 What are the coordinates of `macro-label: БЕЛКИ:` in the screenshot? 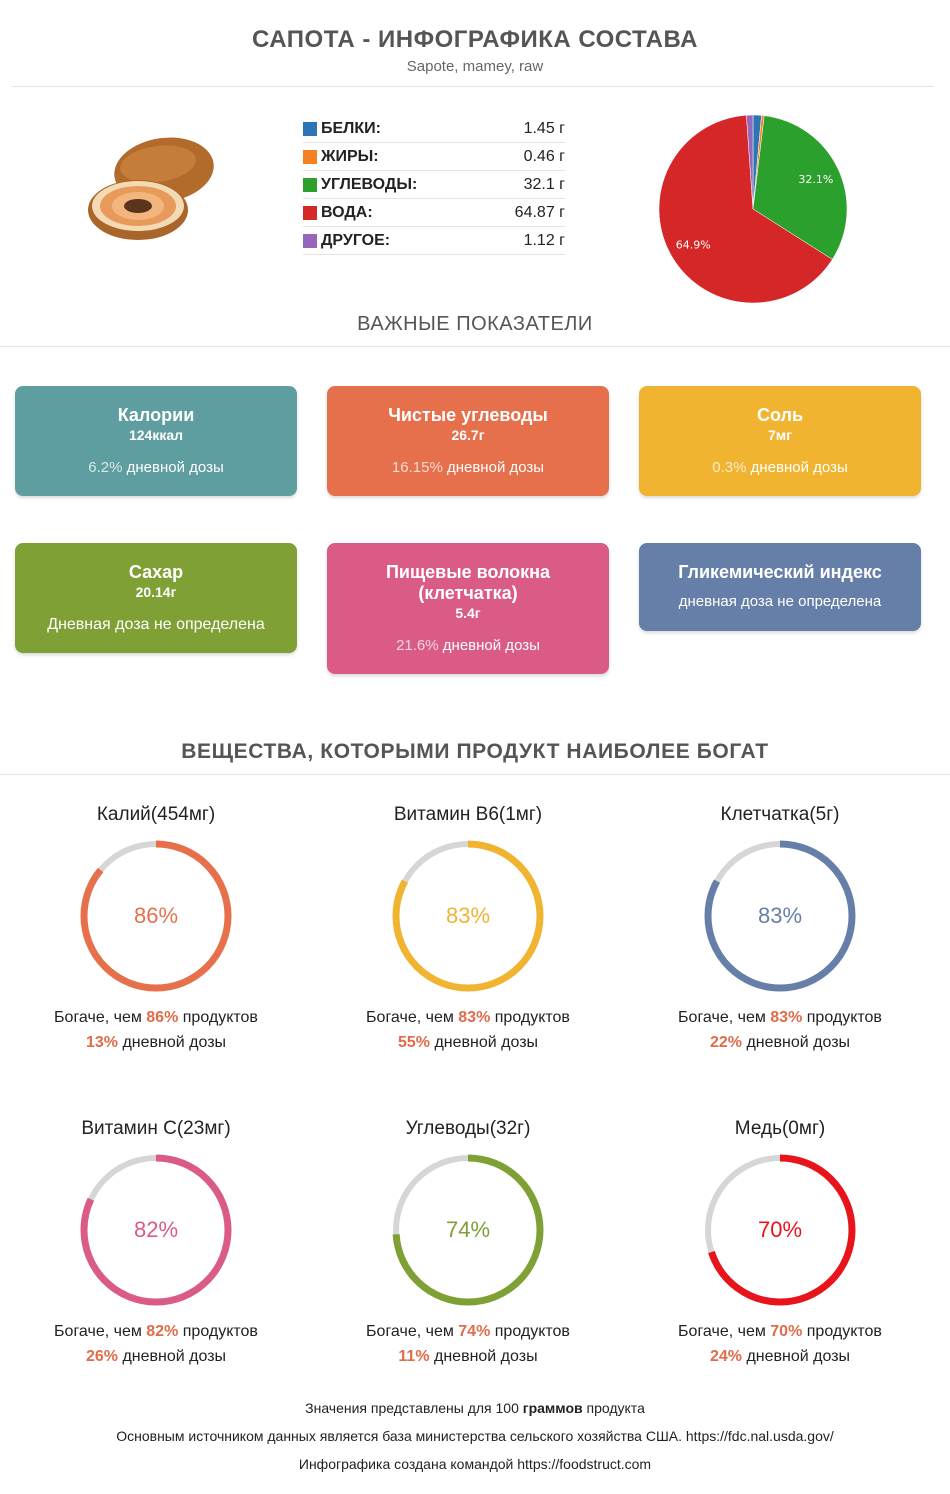 It's located at (351, 128).